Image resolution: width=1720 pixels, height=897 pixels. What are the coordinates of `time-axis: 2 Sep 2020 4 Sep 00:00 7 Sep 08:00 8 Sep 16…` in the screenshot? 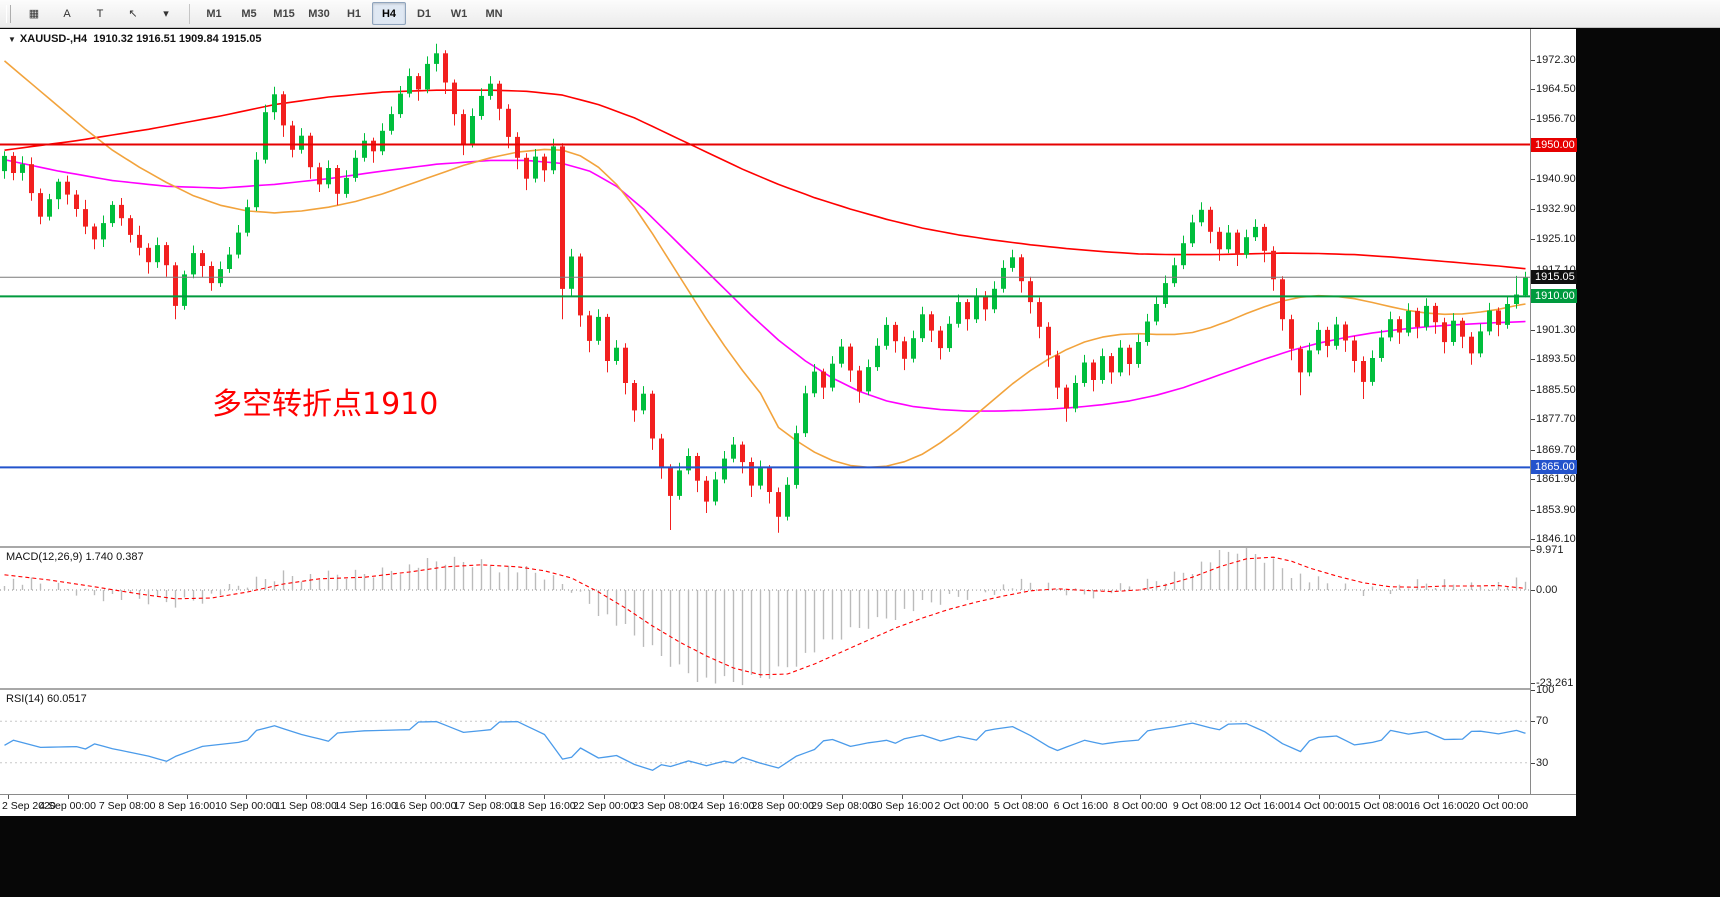 It's located at (788, 805).